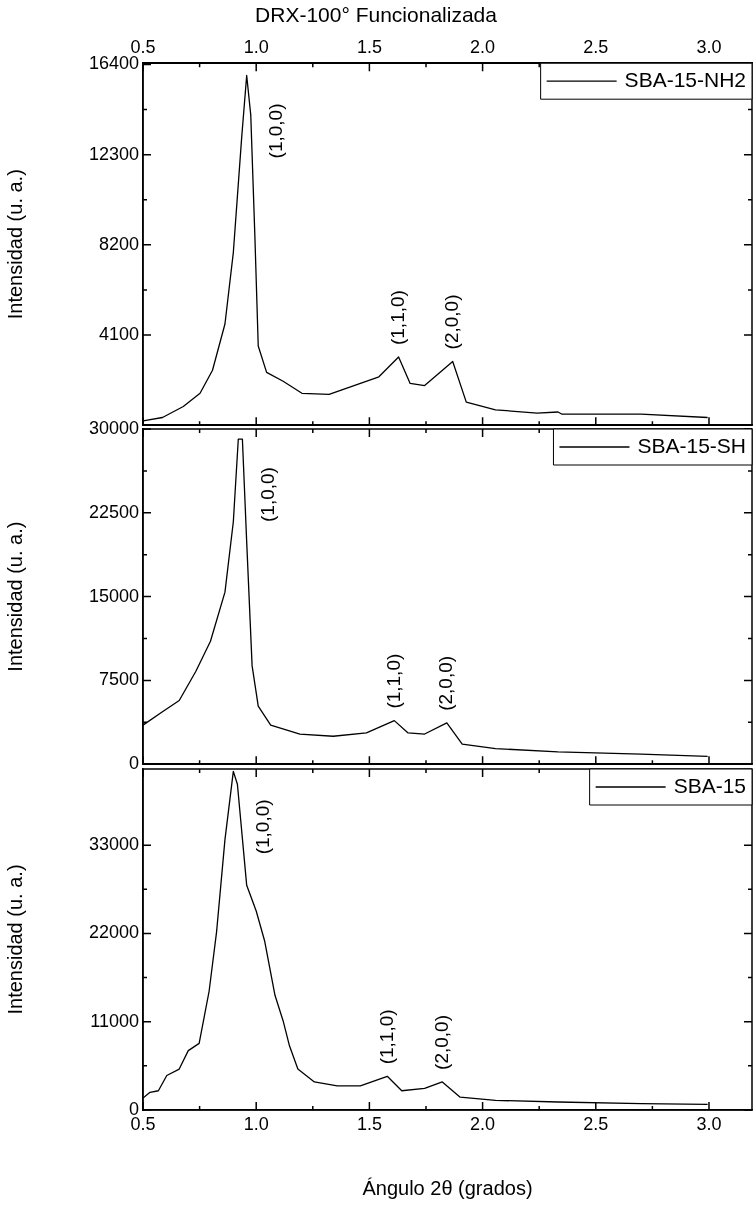  What do you see at coordinates (113, 63) in the screenshot?
I see `y-tick-label: 16400` at bounding box center [113, 63].